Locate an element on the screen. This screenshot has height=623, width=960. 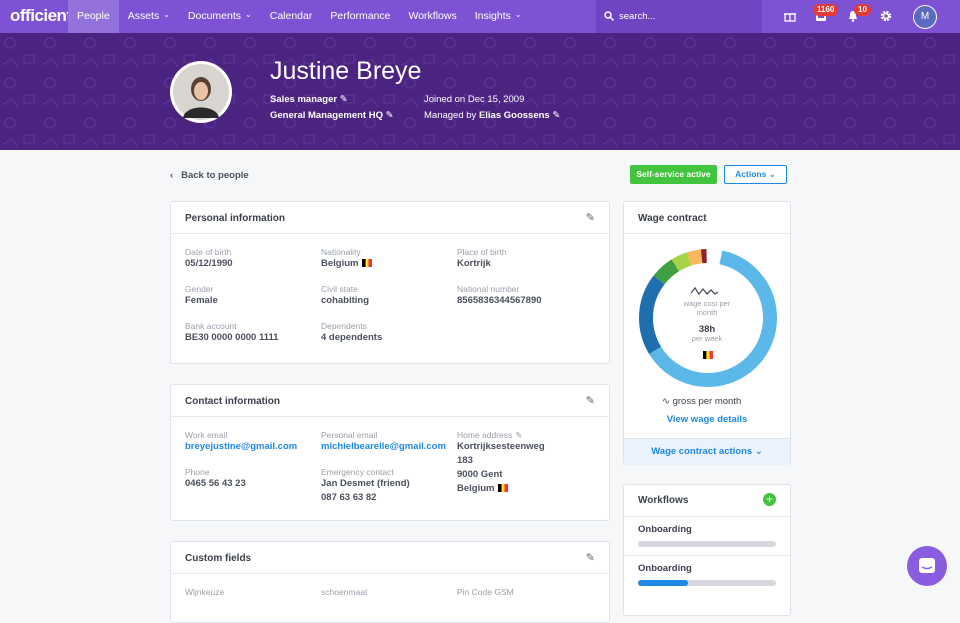
department: General Management HQ ✎ is located at coordinates (332, 115).